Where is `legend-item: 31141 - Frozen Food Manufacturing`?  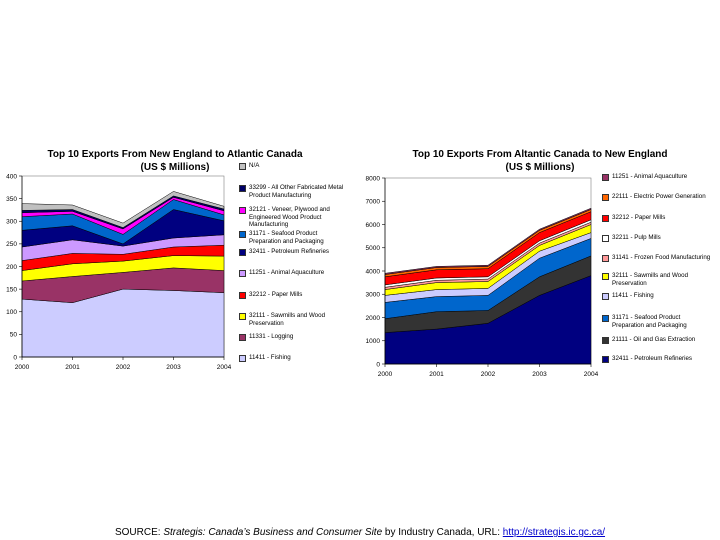
legend-item: 31141 - Frozen Food Manufacturing is located at coordinates (656, 258).